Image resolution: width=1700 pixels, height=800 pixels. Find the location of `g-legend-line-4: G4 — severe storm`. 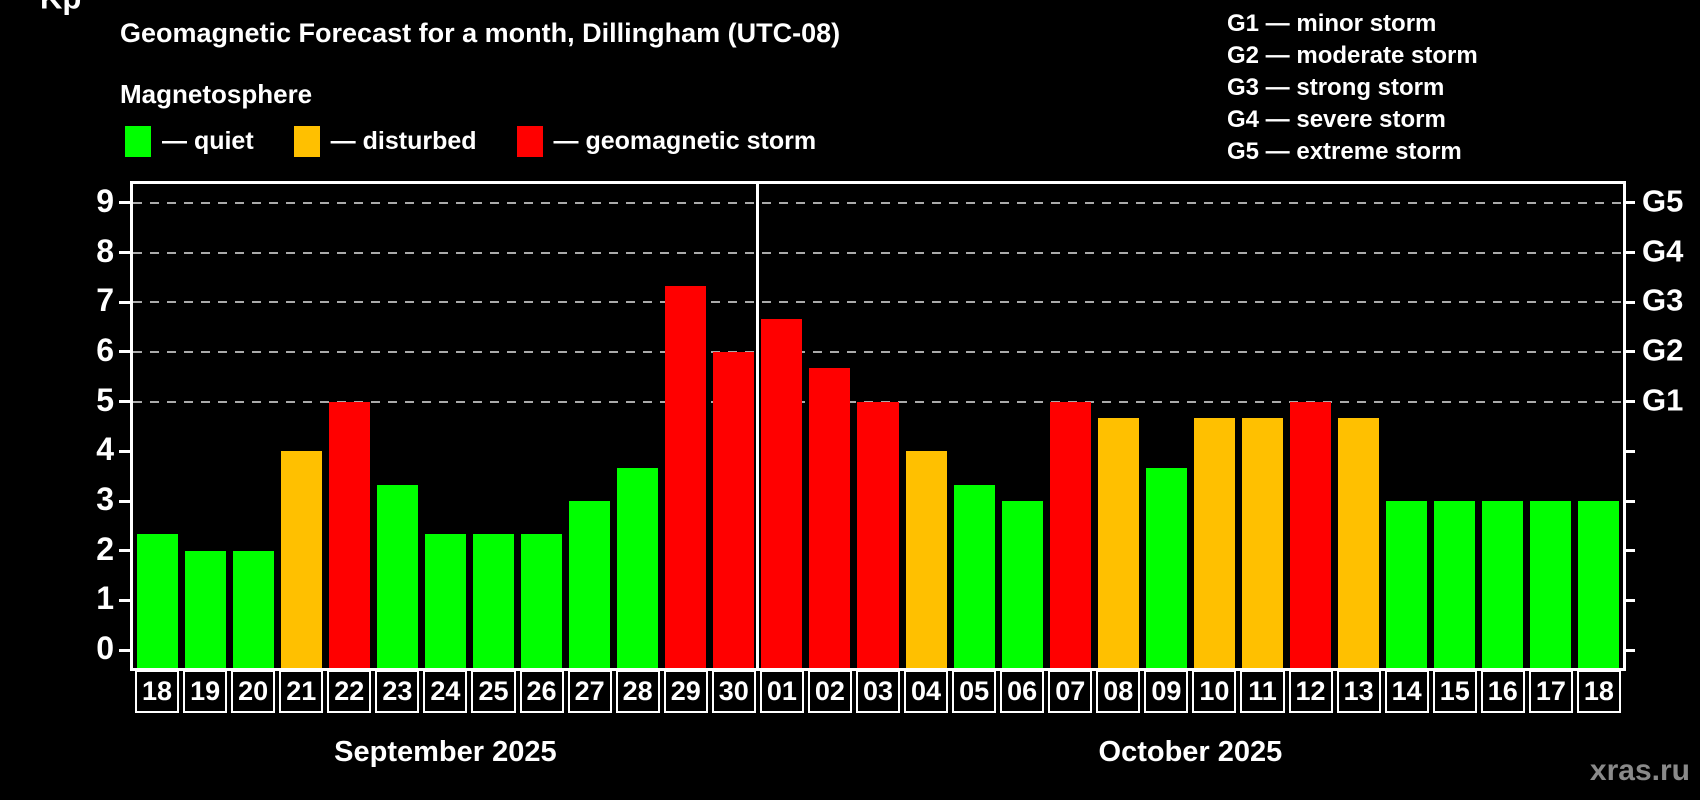

g-legend-line-4: G4 — severe storm is located at coordinates (1336, 119).